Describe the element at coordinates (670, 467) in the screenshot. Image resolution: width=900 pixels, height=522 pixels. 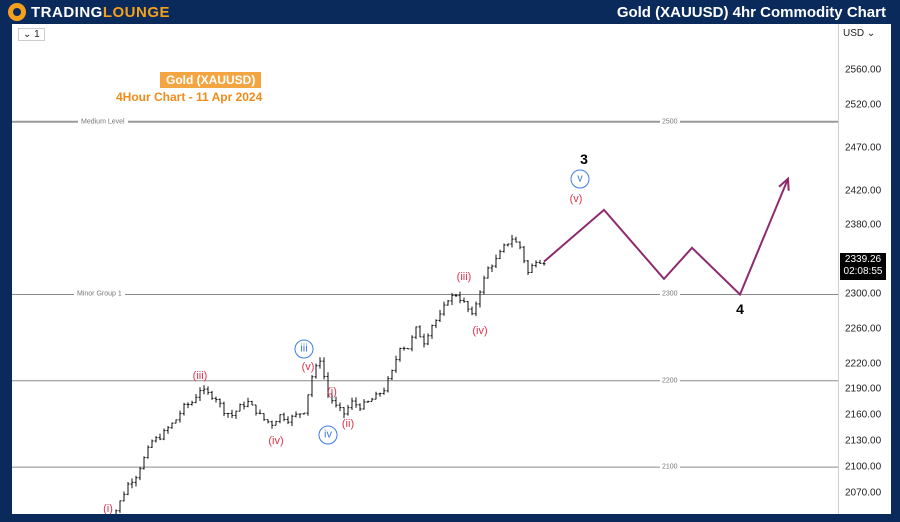
I see `level-value: 2100` at that location.